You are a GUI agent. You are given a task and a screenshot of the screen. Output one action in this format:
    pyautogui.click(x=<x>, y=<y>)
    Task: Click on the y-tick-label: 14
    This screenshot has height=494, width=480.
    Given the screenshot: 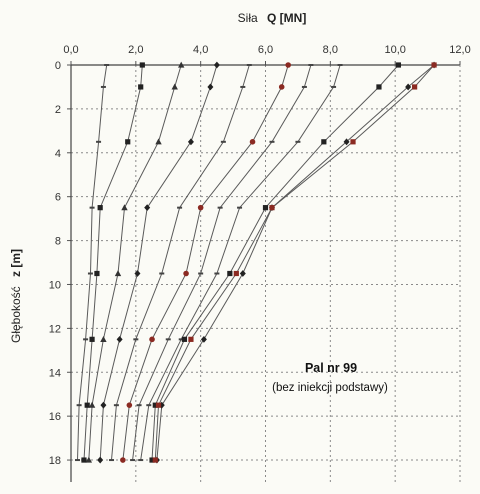 What is the action you would take?
    pyautogui.click(x=55, y=373)
    